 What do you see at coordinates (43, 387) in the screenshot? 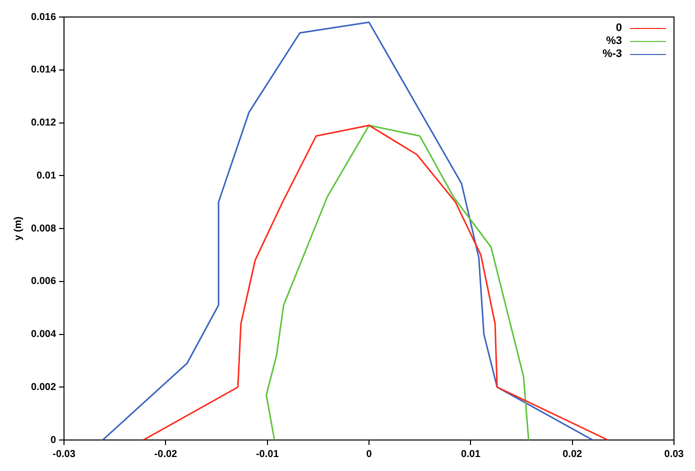
I see `y-tick-label: 0.002` at bounding box center [43, 387].